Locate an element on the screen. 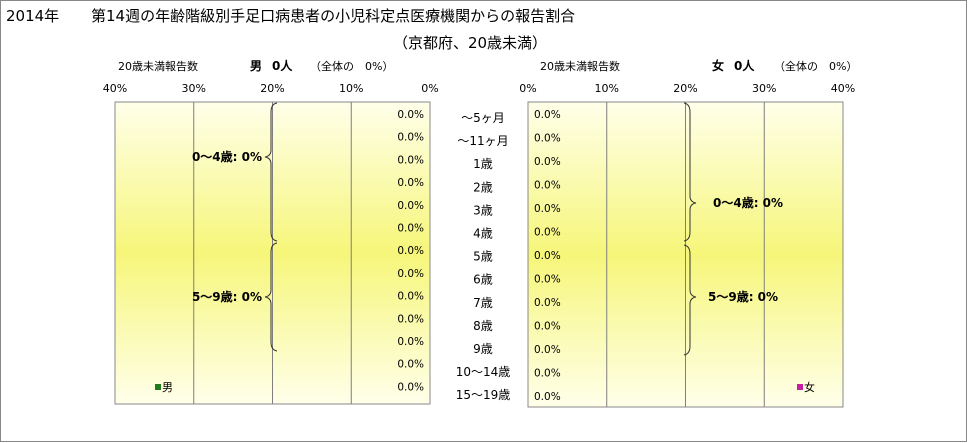 This screenshot has height=443, width=968. right-group-label-0-4: 0～4歳: 0% is located at coordinates (748, 202).